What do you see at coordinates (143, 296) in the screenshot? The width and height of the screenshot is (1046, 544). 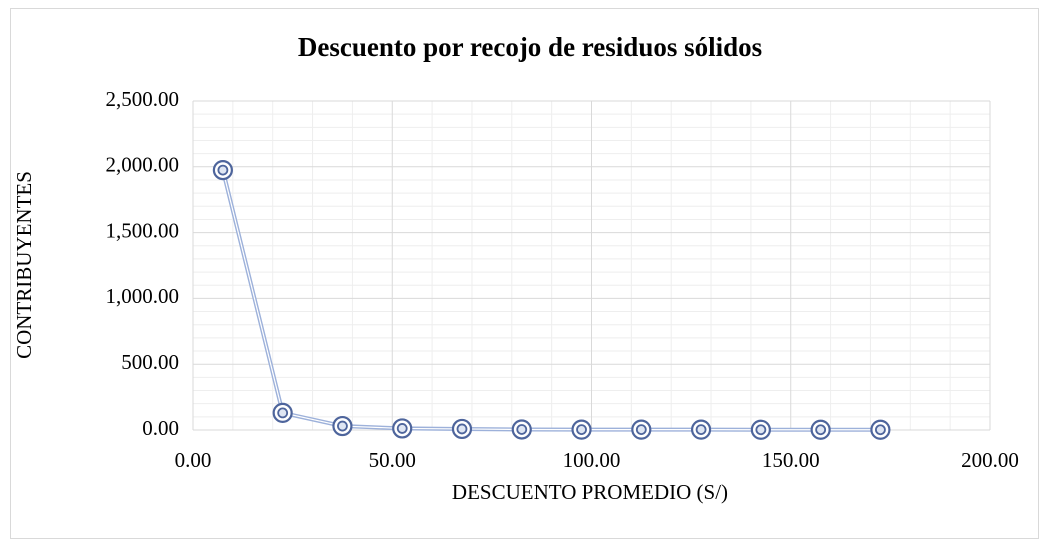 I see `y-tick-label: 1,000.00` at bounding box center [143, 296].